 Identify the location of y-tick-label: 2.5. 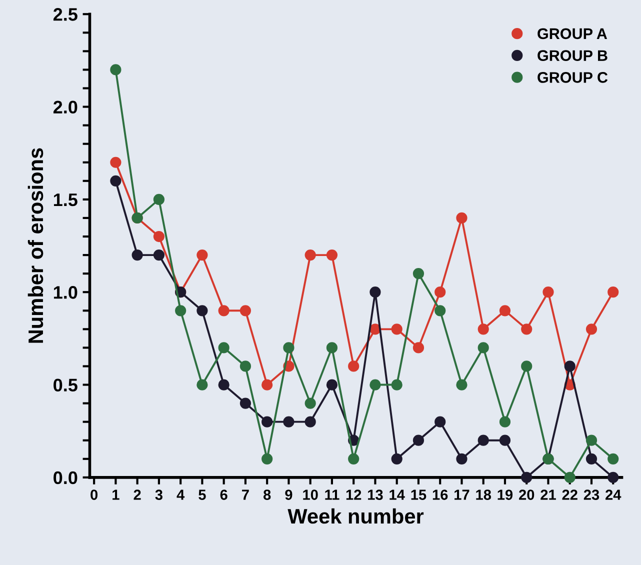
(65, 14).